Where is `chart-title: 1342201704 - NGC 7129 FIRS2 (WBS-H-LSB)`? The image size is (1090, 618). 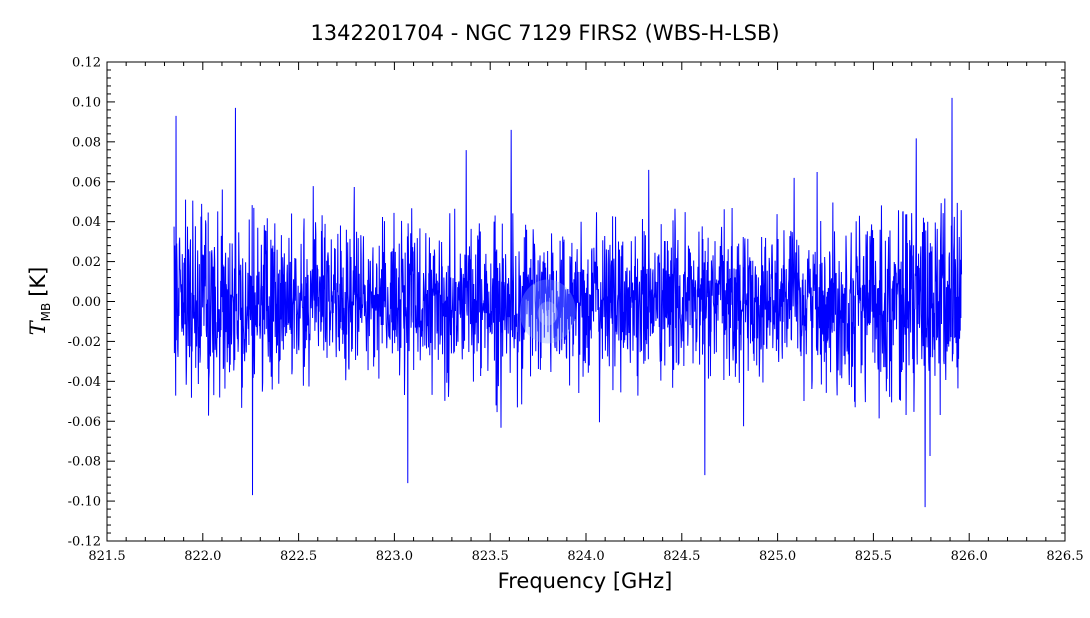
chart-title: 1342201704 - NGC 7129 FIRS2 (WBS-H-LSB) is located at coordinates (544, 33).